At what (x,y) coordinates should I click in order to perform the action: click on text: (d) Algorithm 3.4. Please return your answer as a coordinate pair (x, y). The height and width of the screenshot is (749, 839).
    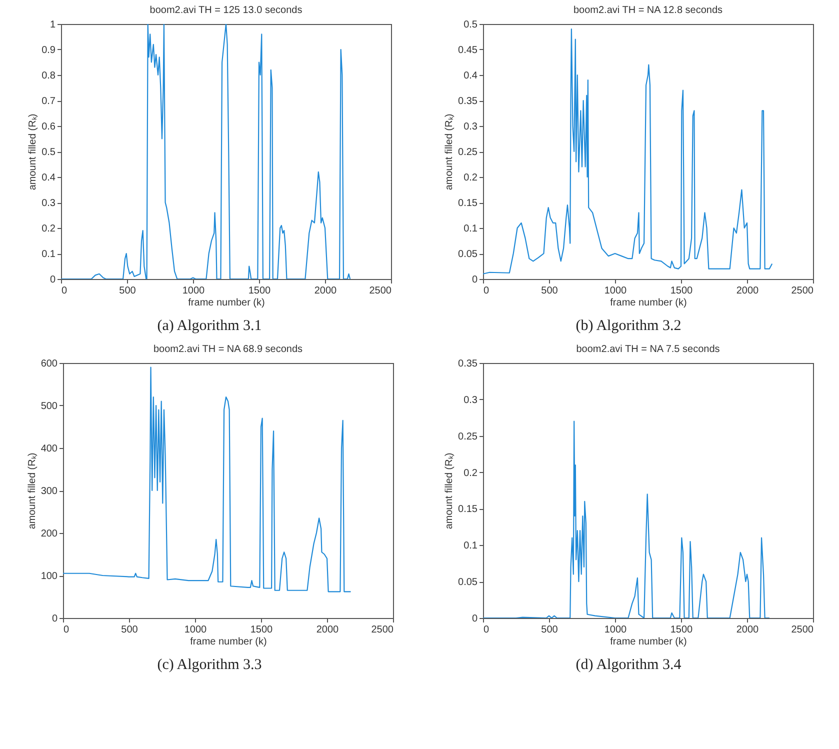
    Looking at the image, I should click on (629, 665).